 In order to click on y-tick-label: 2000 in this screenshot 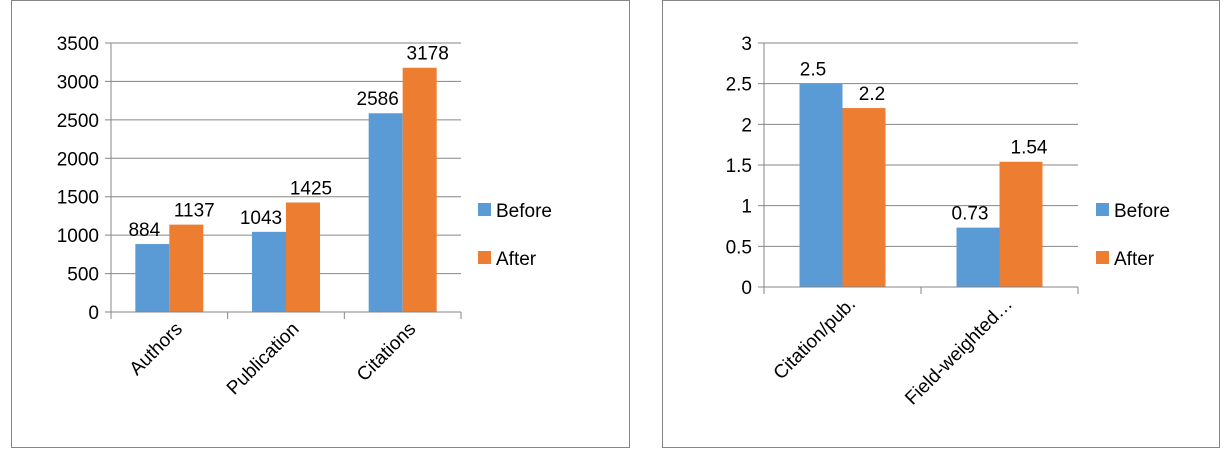, I will do `click(78, 159)`.